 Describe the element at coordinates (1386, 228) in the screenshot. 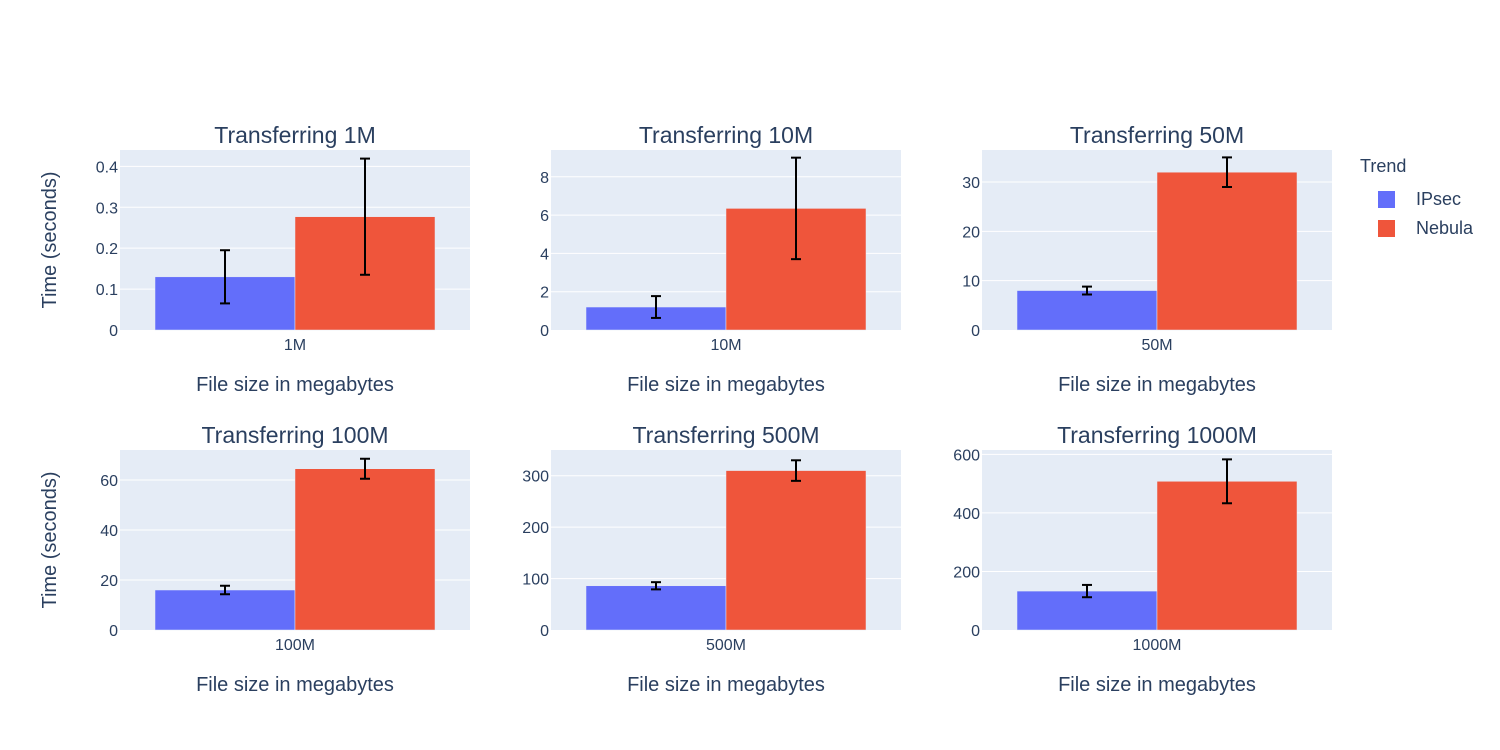

I see `legend-swatch-nebula` at that location.